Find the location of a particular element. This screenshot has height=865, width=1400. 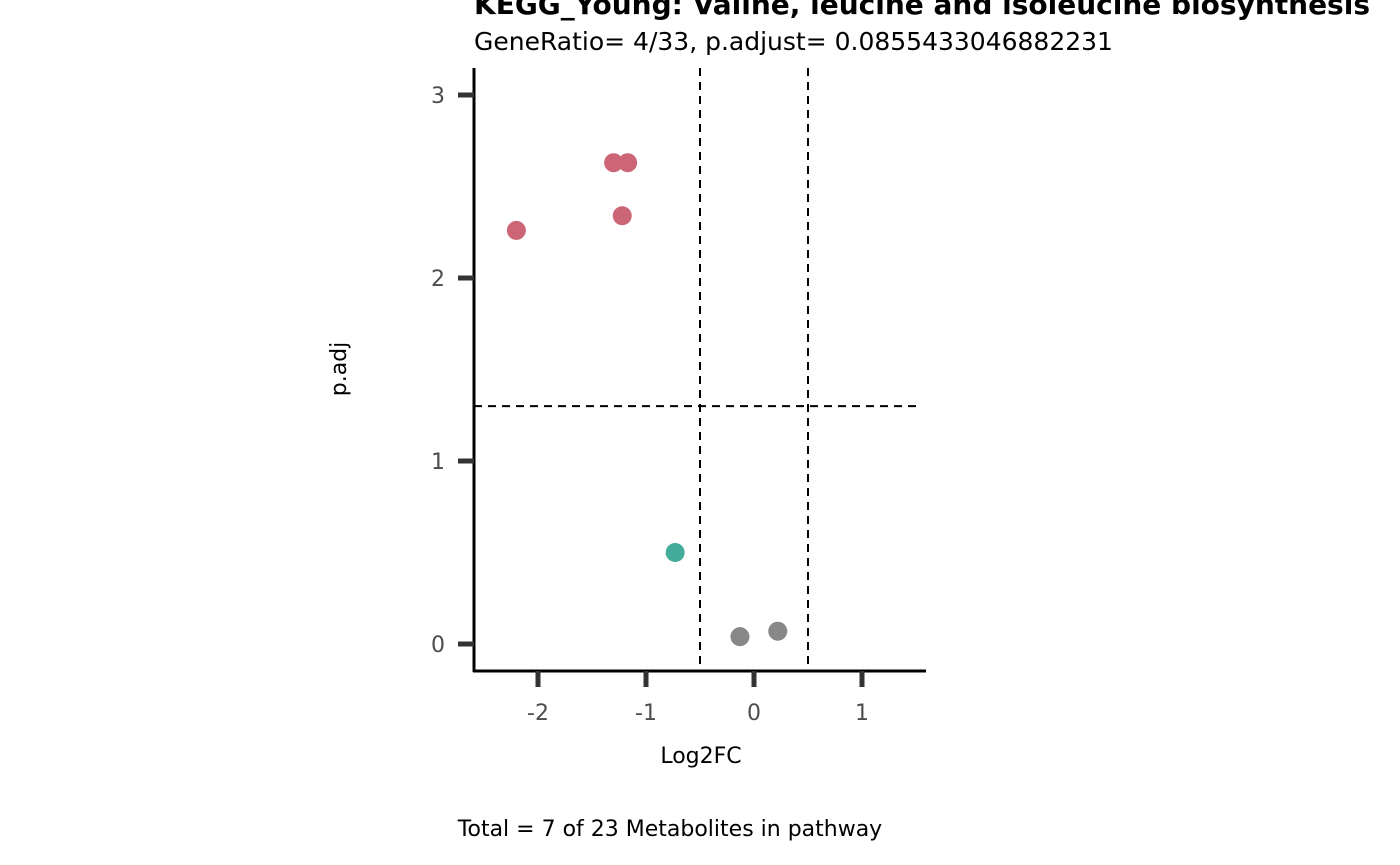

y-tick-label-3: 3 is located at coordinates (438, 96).